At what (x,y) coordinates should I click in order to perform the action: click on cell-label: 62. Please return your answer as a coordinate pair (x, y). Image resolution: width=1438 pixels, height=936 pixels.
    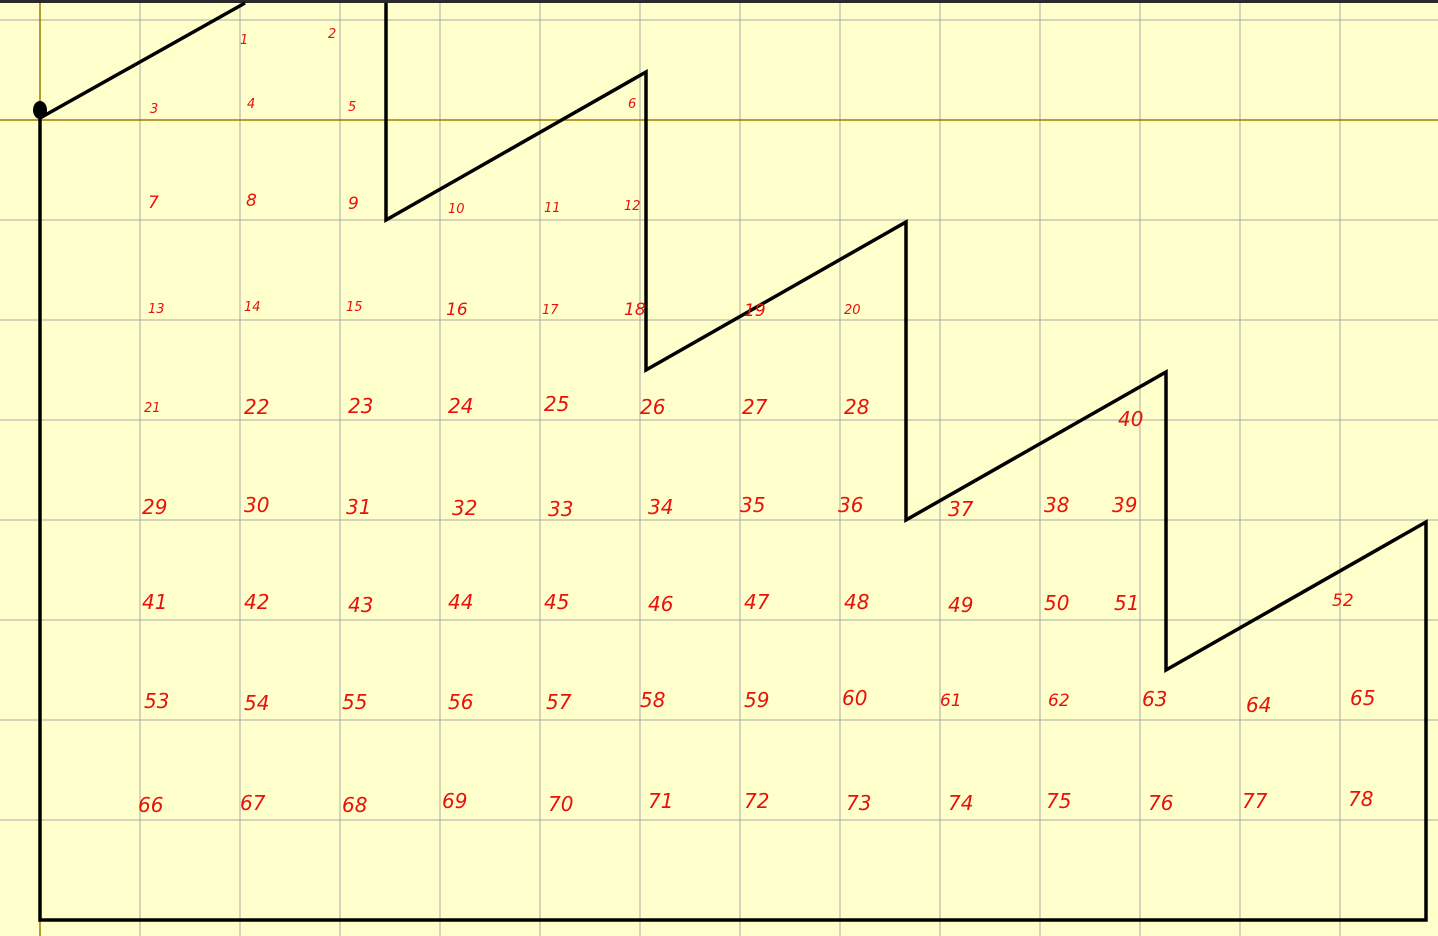
    Looking at the image, I should click on (1059, 701).